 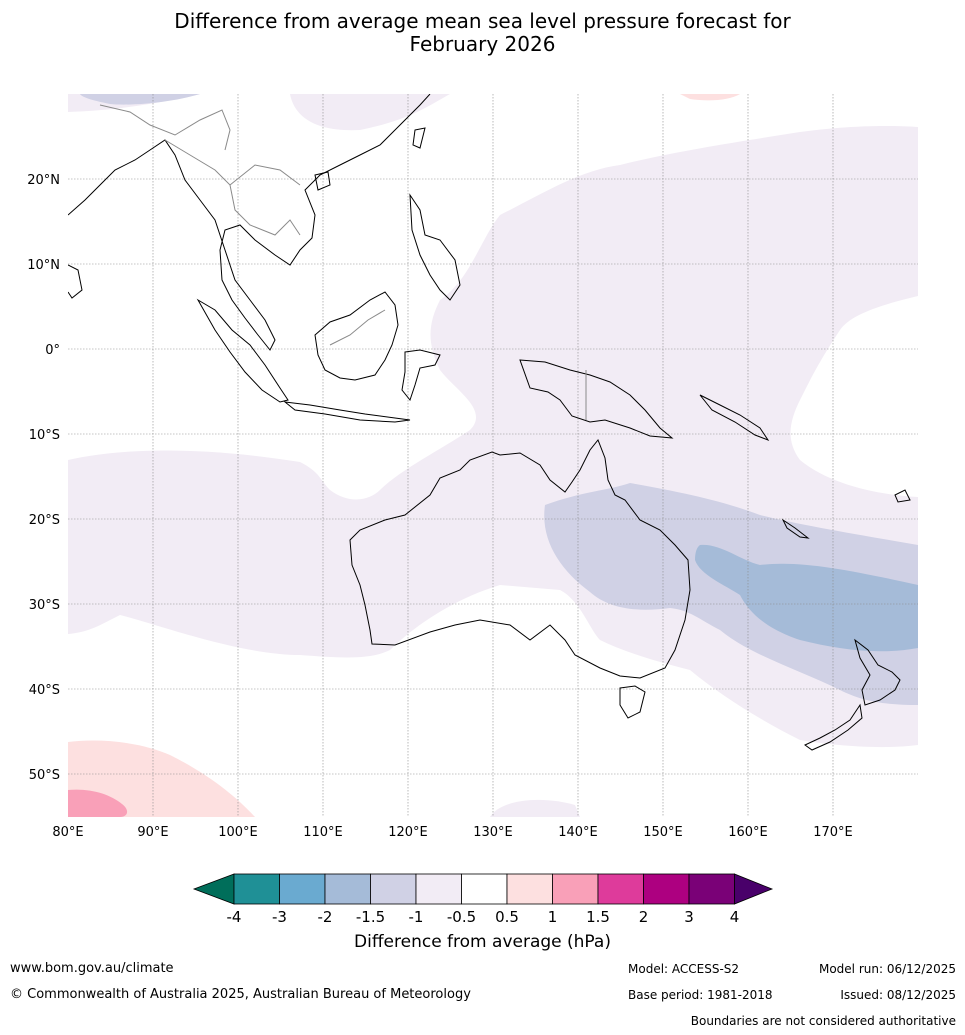 I want to click on coastline-new-caledonia, so click(x=795, y=528).